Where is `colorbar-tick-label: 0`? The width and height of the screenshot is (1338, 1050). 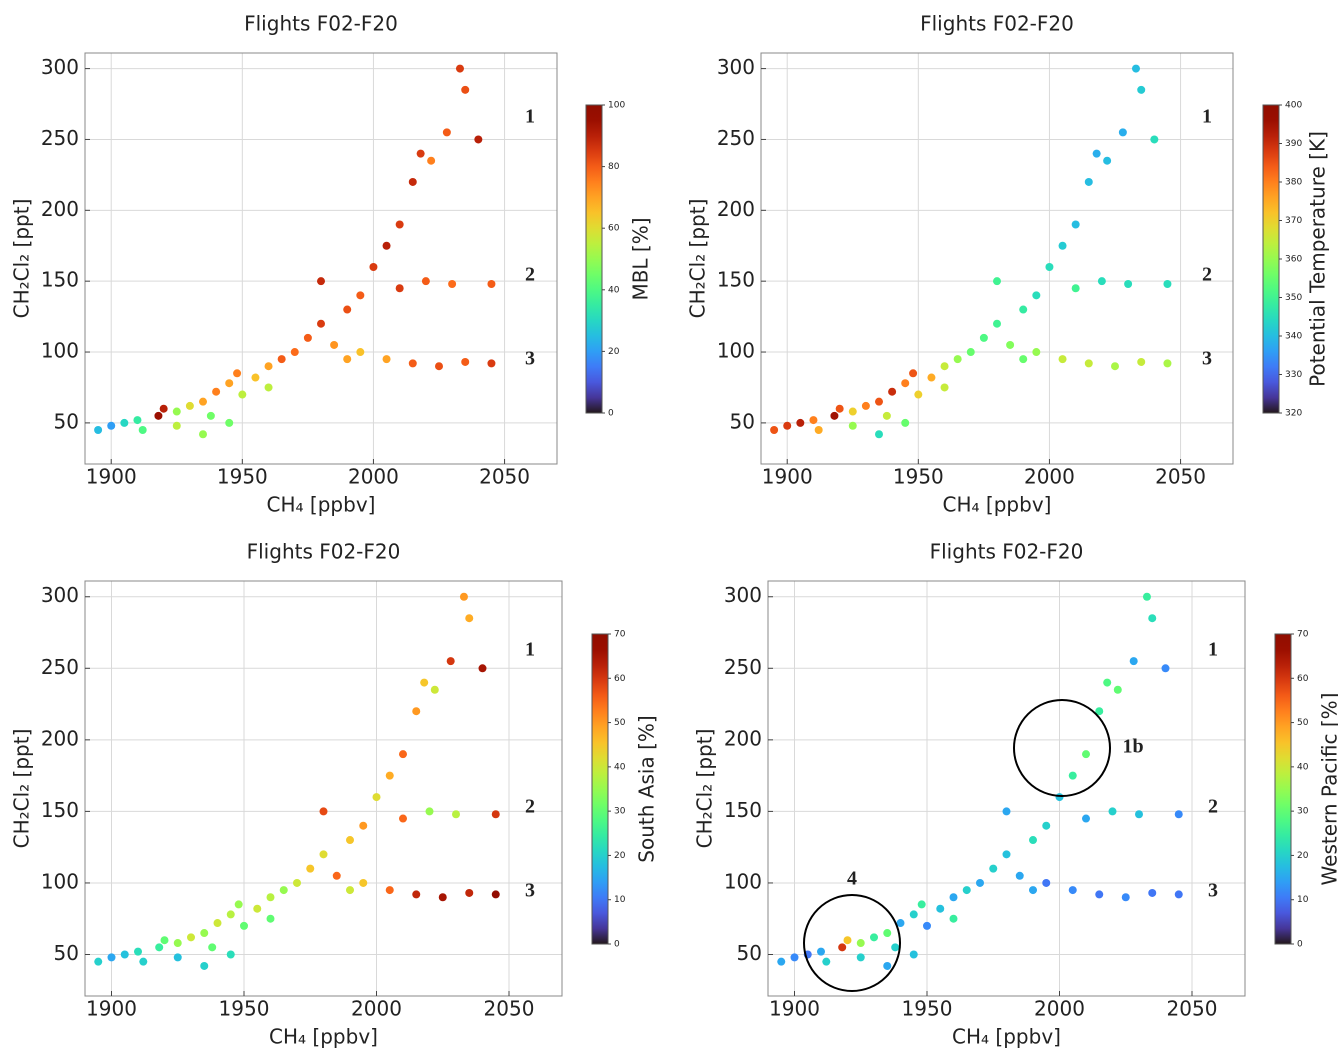 colorbar-tick-label: 0 is located at coordinates (611, 414).